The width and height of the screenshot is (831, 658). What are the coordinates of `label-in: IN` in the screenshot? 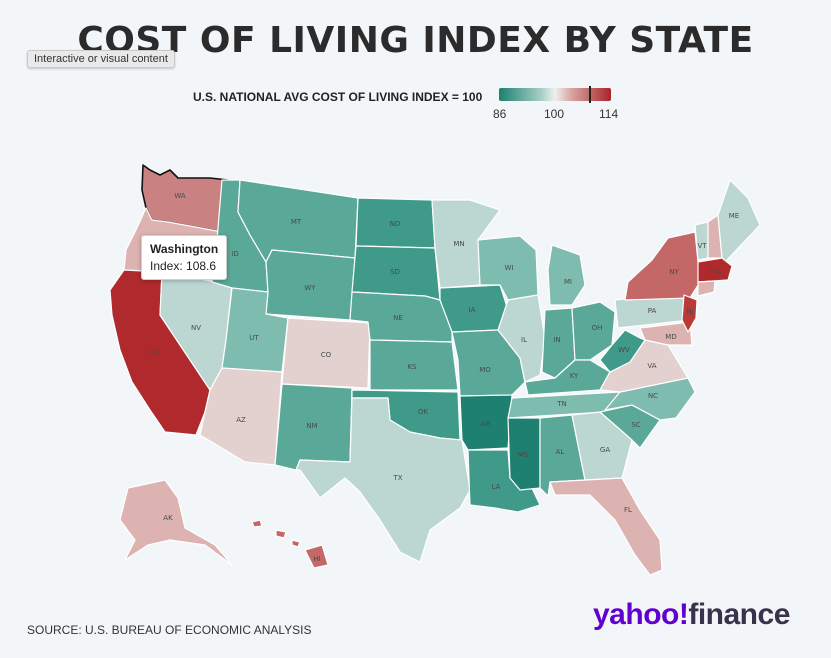 It's located at (556, 340).